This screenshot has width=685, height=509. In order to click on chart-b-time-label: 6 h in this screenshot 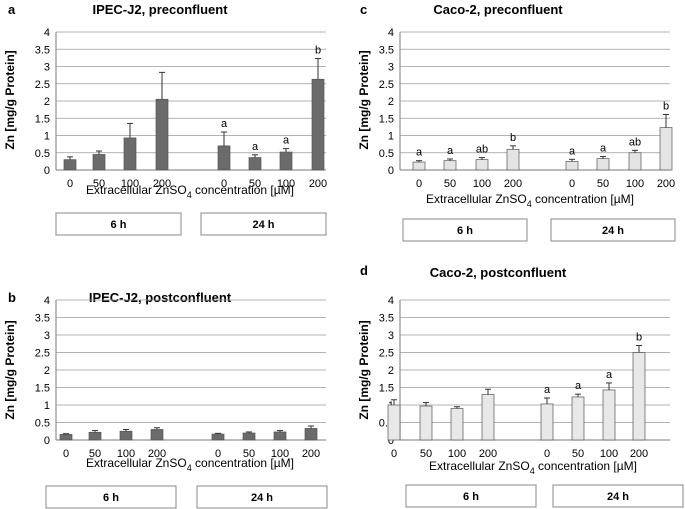, I will do `click(111, 498)`.